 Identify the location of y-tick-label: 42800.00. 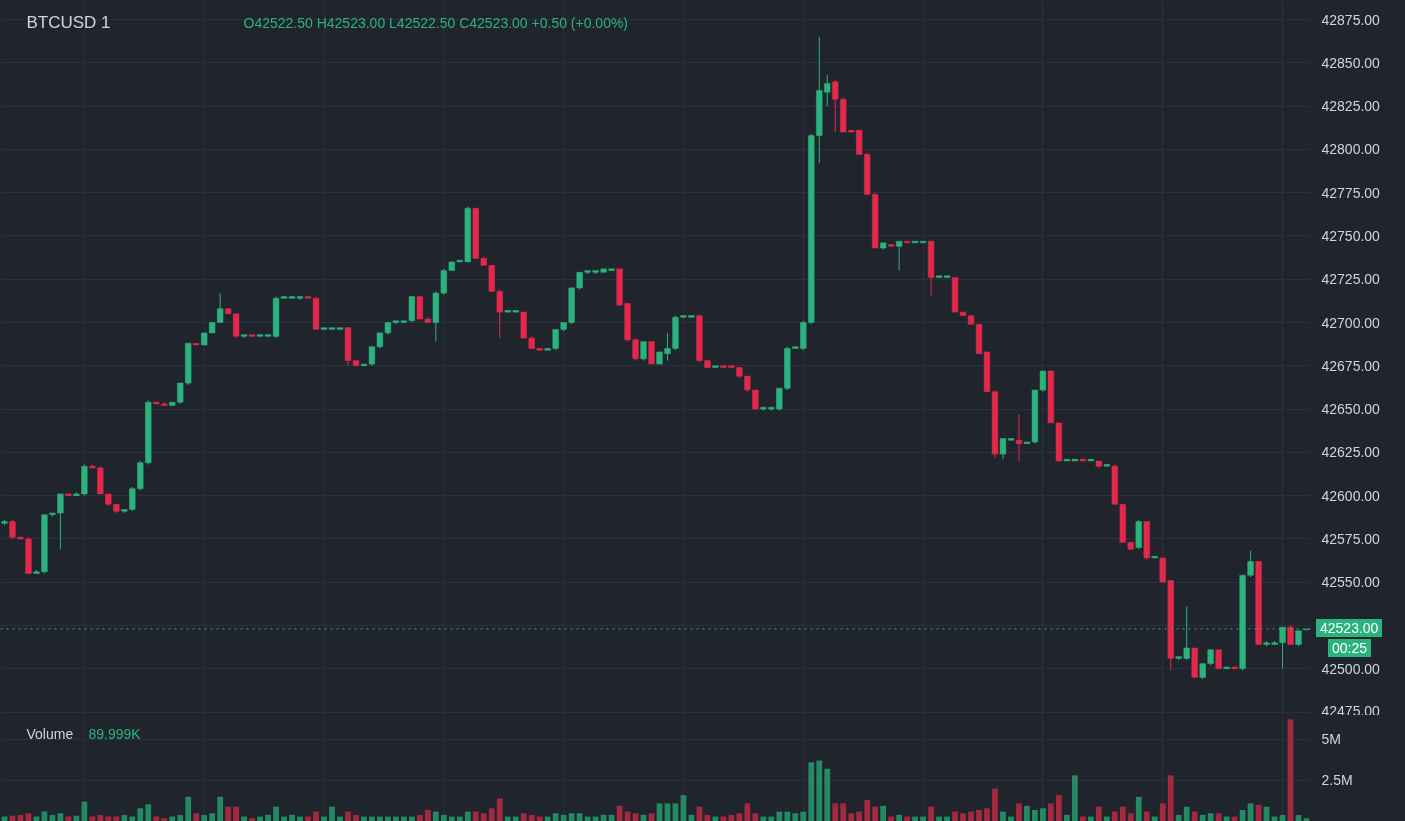
(1351, 149).